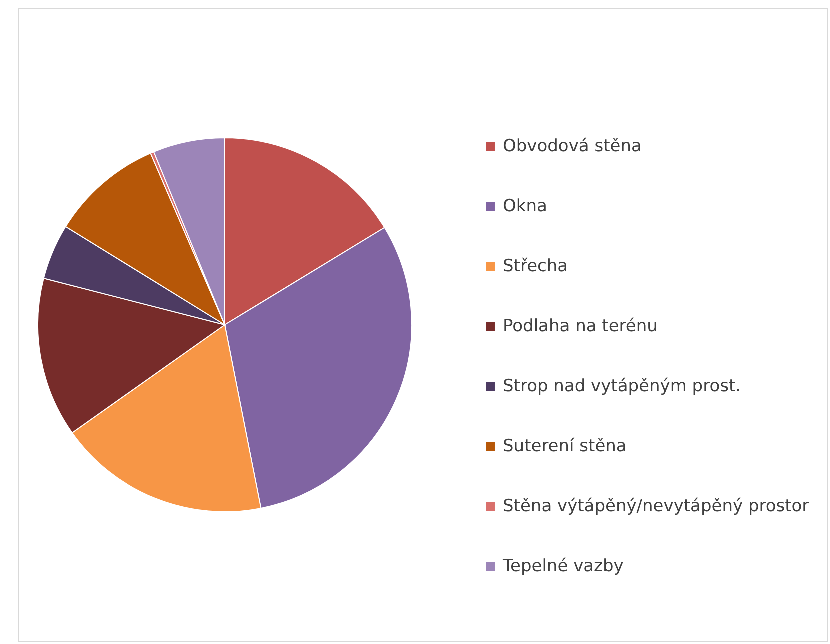 The image size is (830, 644). What do you see at coordinates (565, 446) in the screenshot?
I see `legend-label: Suterení stěna` at bounding box center [565, 446].